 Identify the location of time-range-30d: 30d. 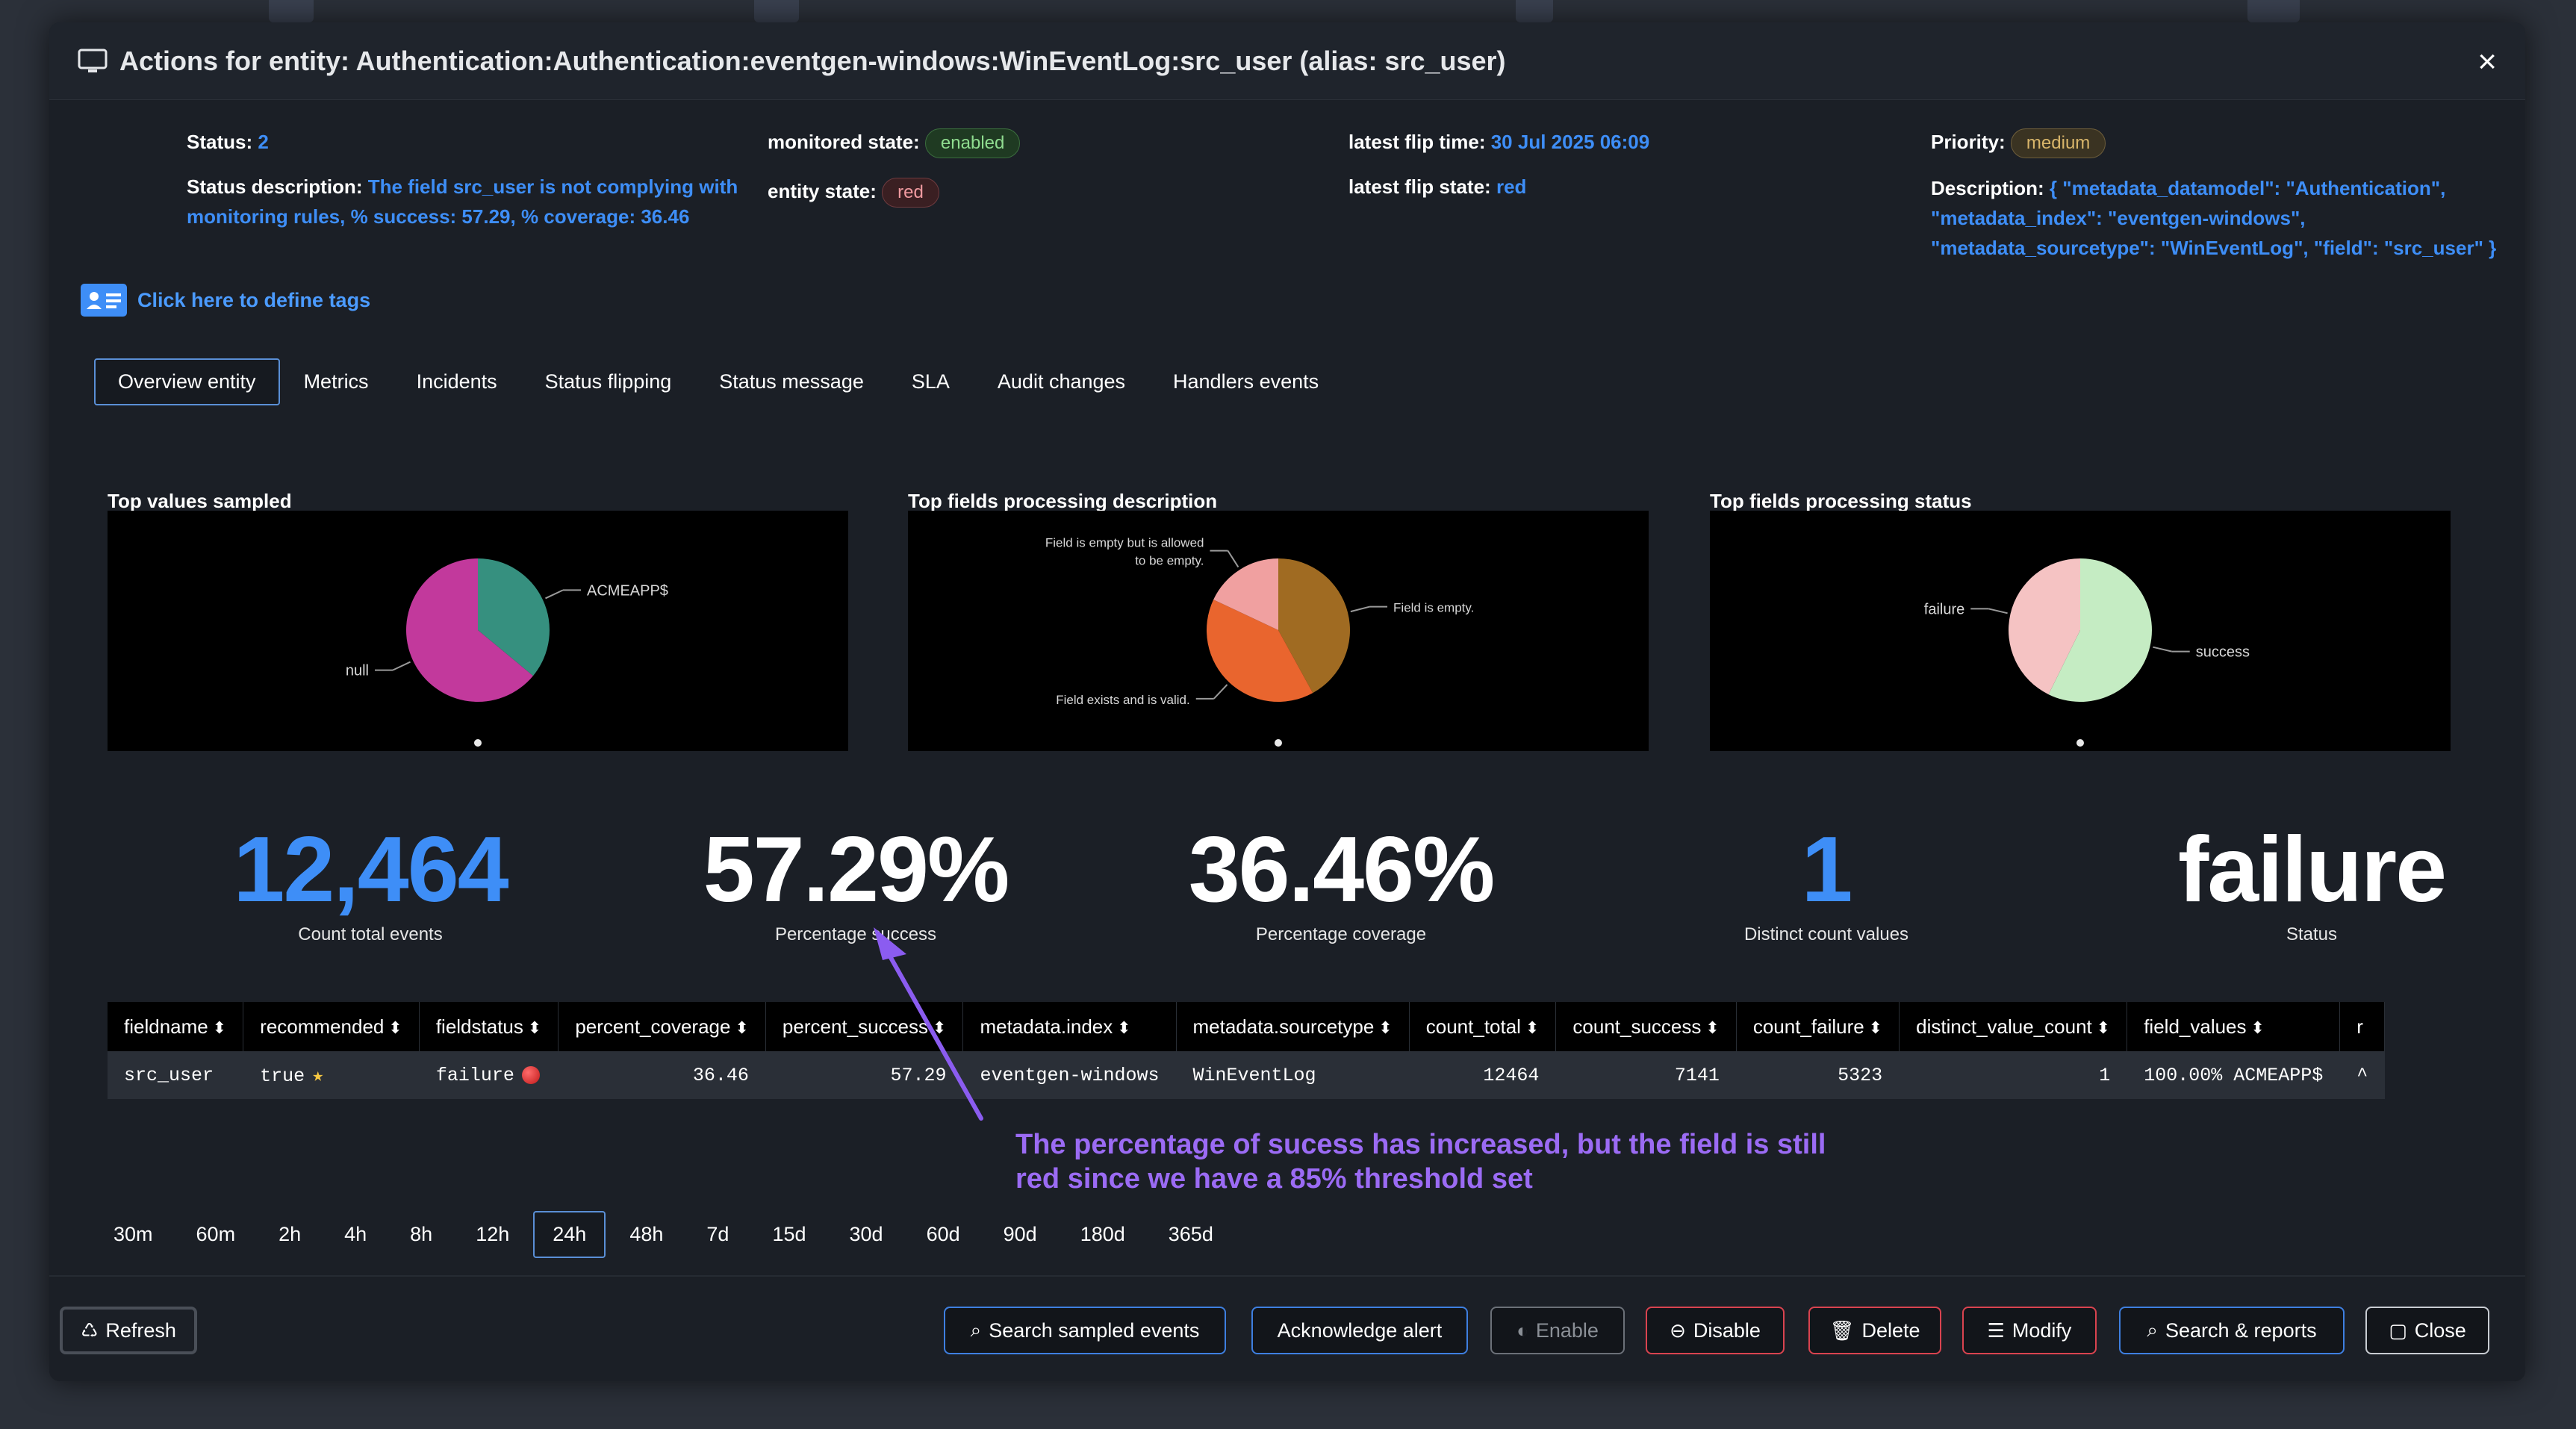
(866, 1234).